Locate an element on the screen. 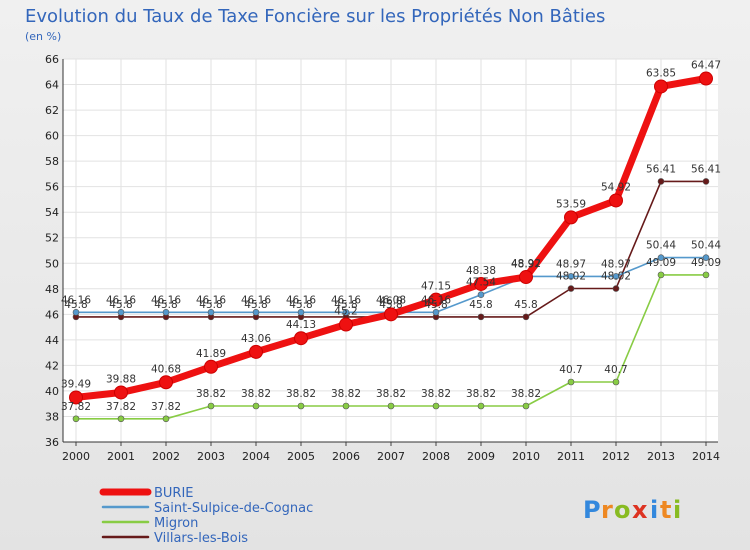 The image size is (750, 550). y-tick-label: 44 is located at coordinates (52, 340).